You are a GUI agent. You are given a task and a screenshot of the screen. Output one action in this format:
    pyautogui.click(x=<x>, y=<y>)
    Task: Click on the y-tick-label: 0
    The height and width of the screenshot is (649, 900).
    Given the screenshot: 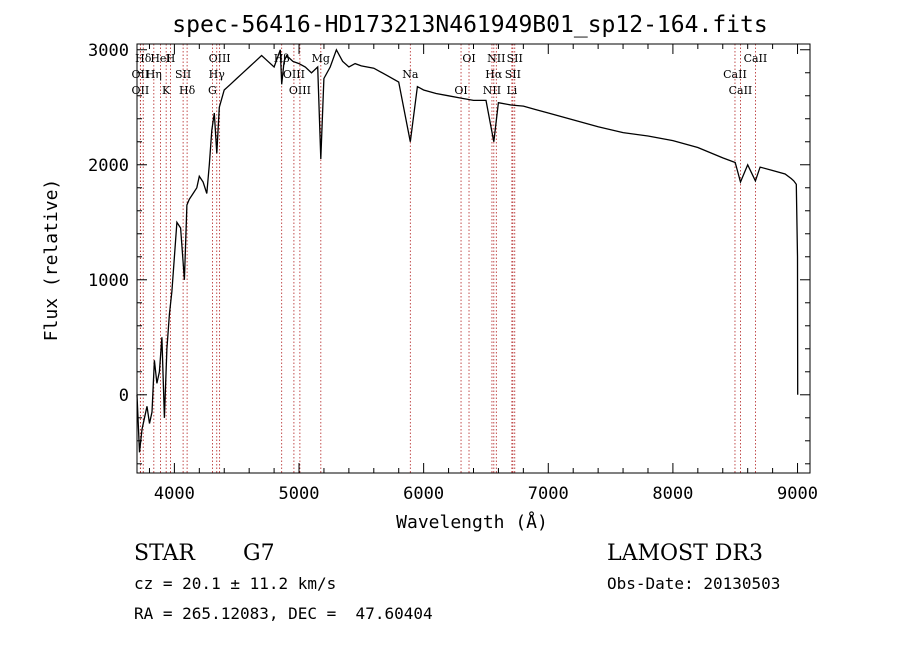 What is the action you would take?
    pyautogui.click(x=124, y=396)
    